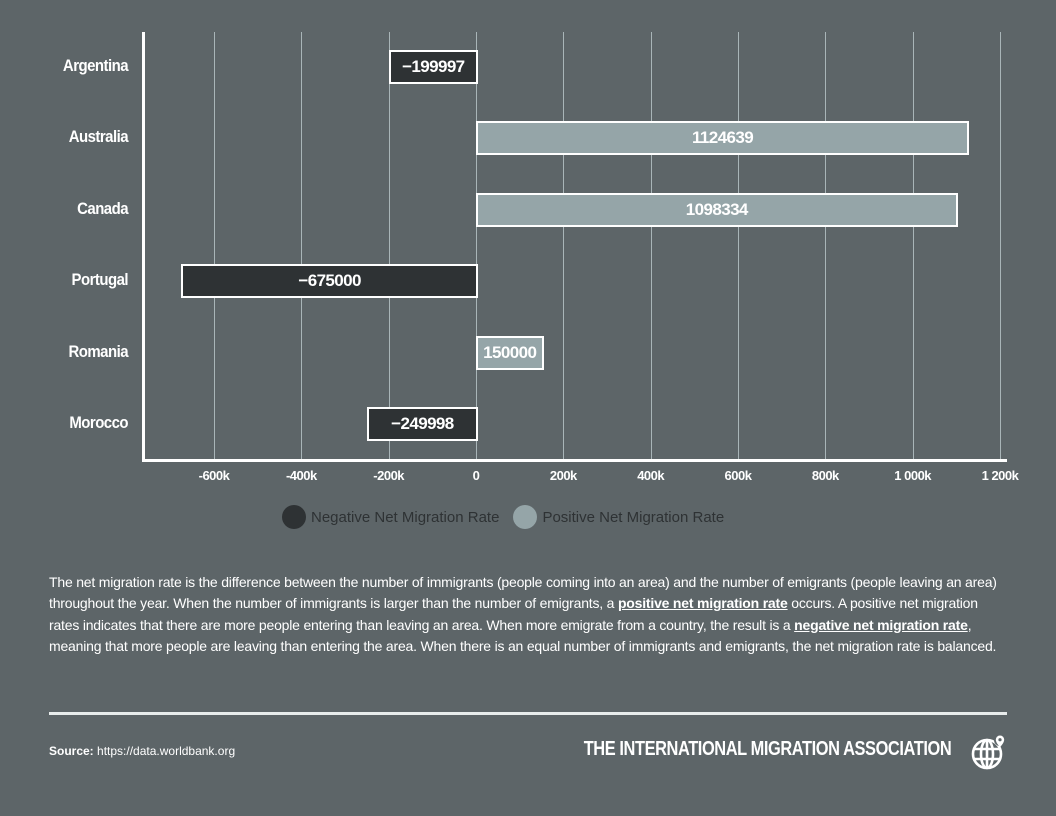 This screenshot has width=1056, height=816. What do you see at coordinates (738, 475) in the screenshot?
I see `x-tick-label: 600k` at bounding box center [738, 475].